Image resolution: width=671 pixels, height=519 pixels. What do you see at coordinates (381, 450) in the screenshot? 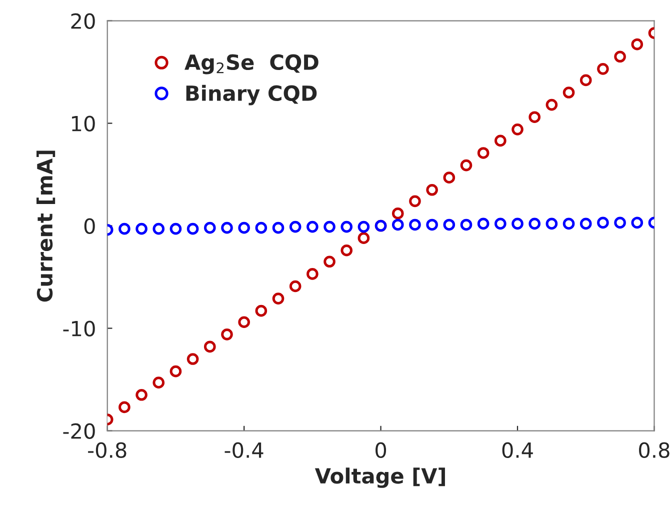
I see `x-tick-label: 0` at bounding box center [381, 450].